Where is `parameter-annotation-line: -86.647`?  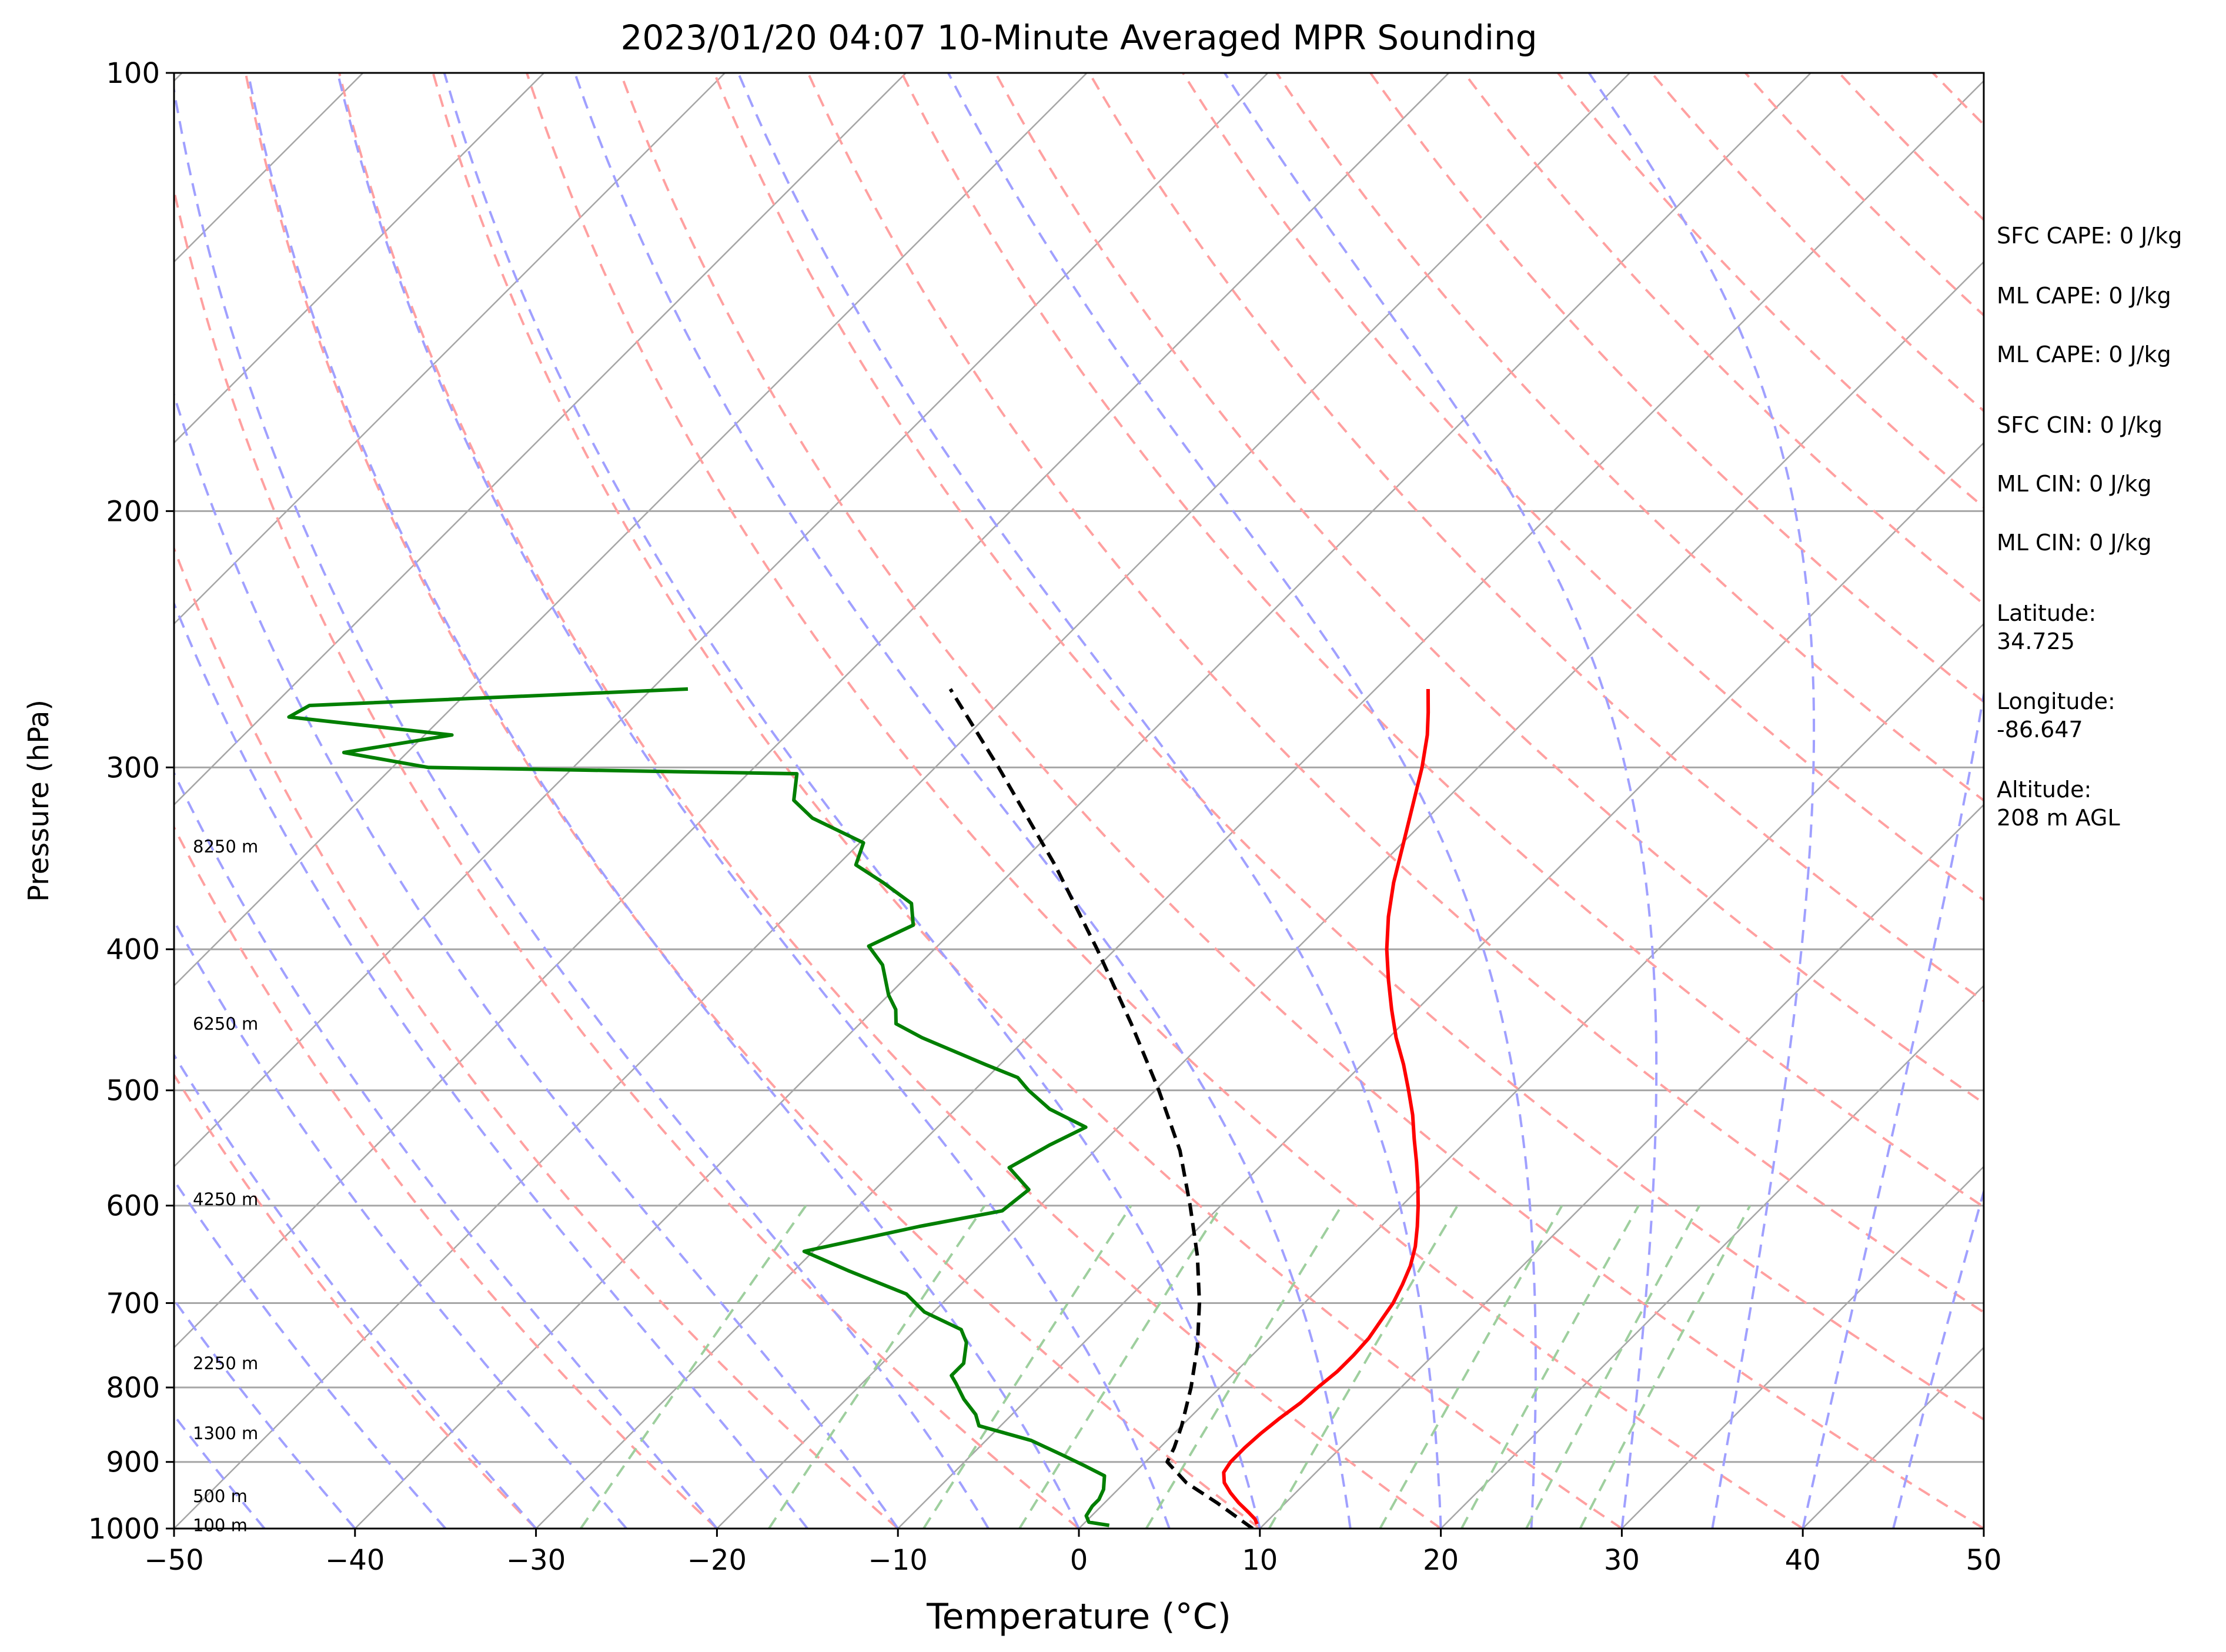
parameter-annotation-line: -86.647 is located at coordinates (2040, 730).